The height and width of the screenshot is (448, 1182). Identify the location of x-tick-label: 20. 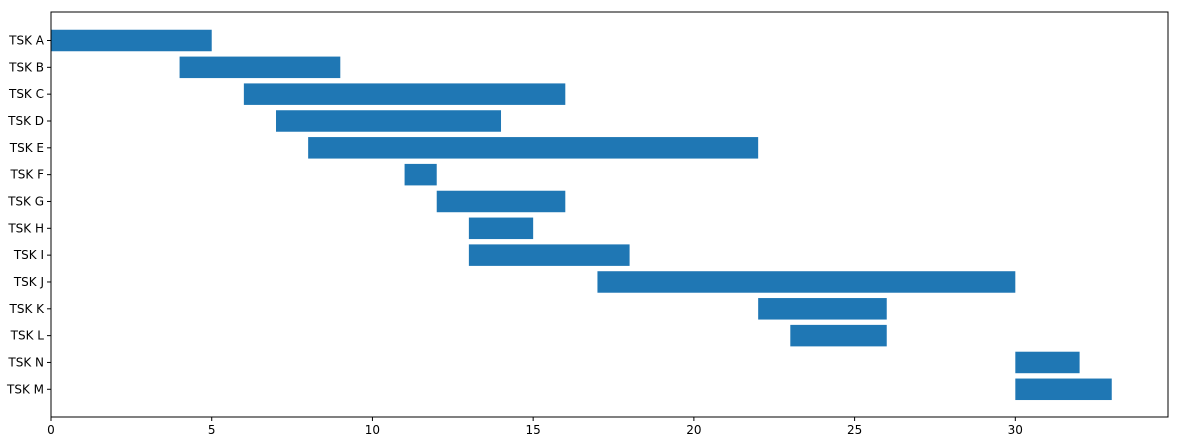
(693, 430).